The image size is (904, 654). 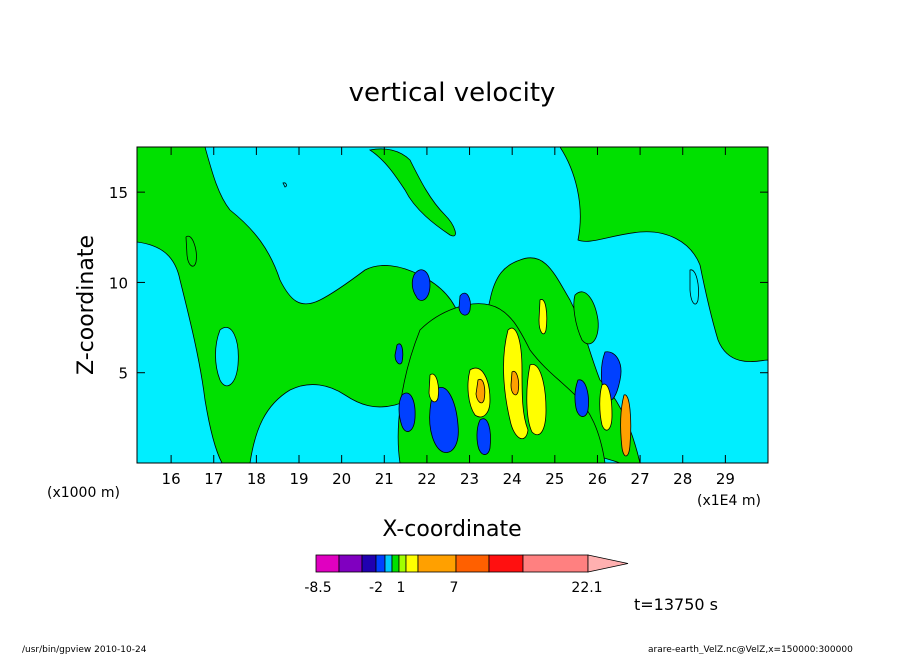 What do you see at coordinates (376, 588) in the screenshot?
I see `colorbar-label: -2` at bounding box center [376, 588].